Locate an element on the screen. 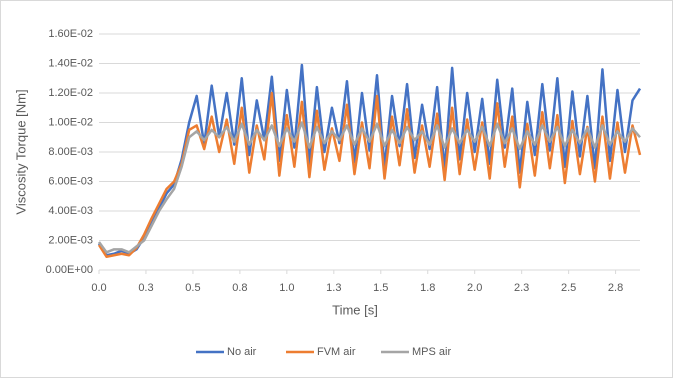 This screenshot has width=673, height=378. y-tick-label: 2.00E-03 is located at coordinates (70, 240).